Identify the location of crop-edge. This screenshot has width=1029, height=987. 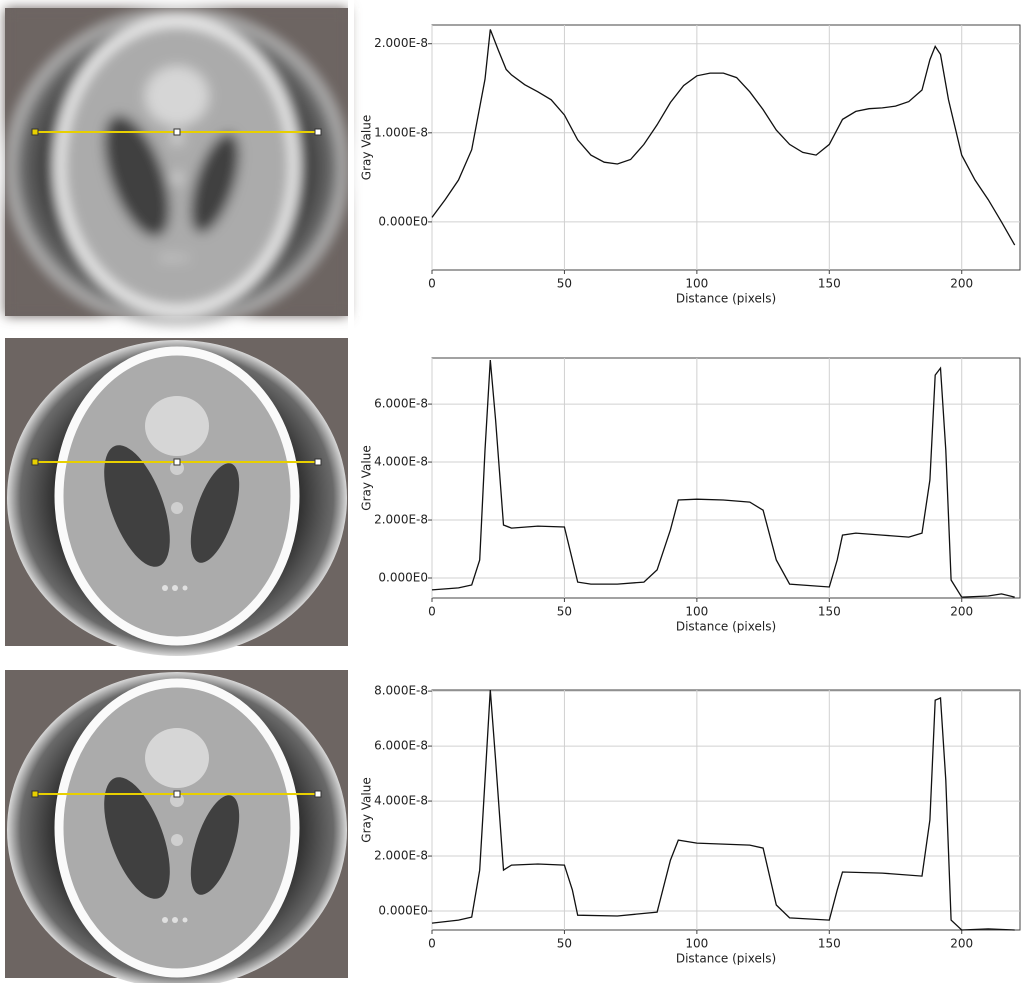
(351, 491).